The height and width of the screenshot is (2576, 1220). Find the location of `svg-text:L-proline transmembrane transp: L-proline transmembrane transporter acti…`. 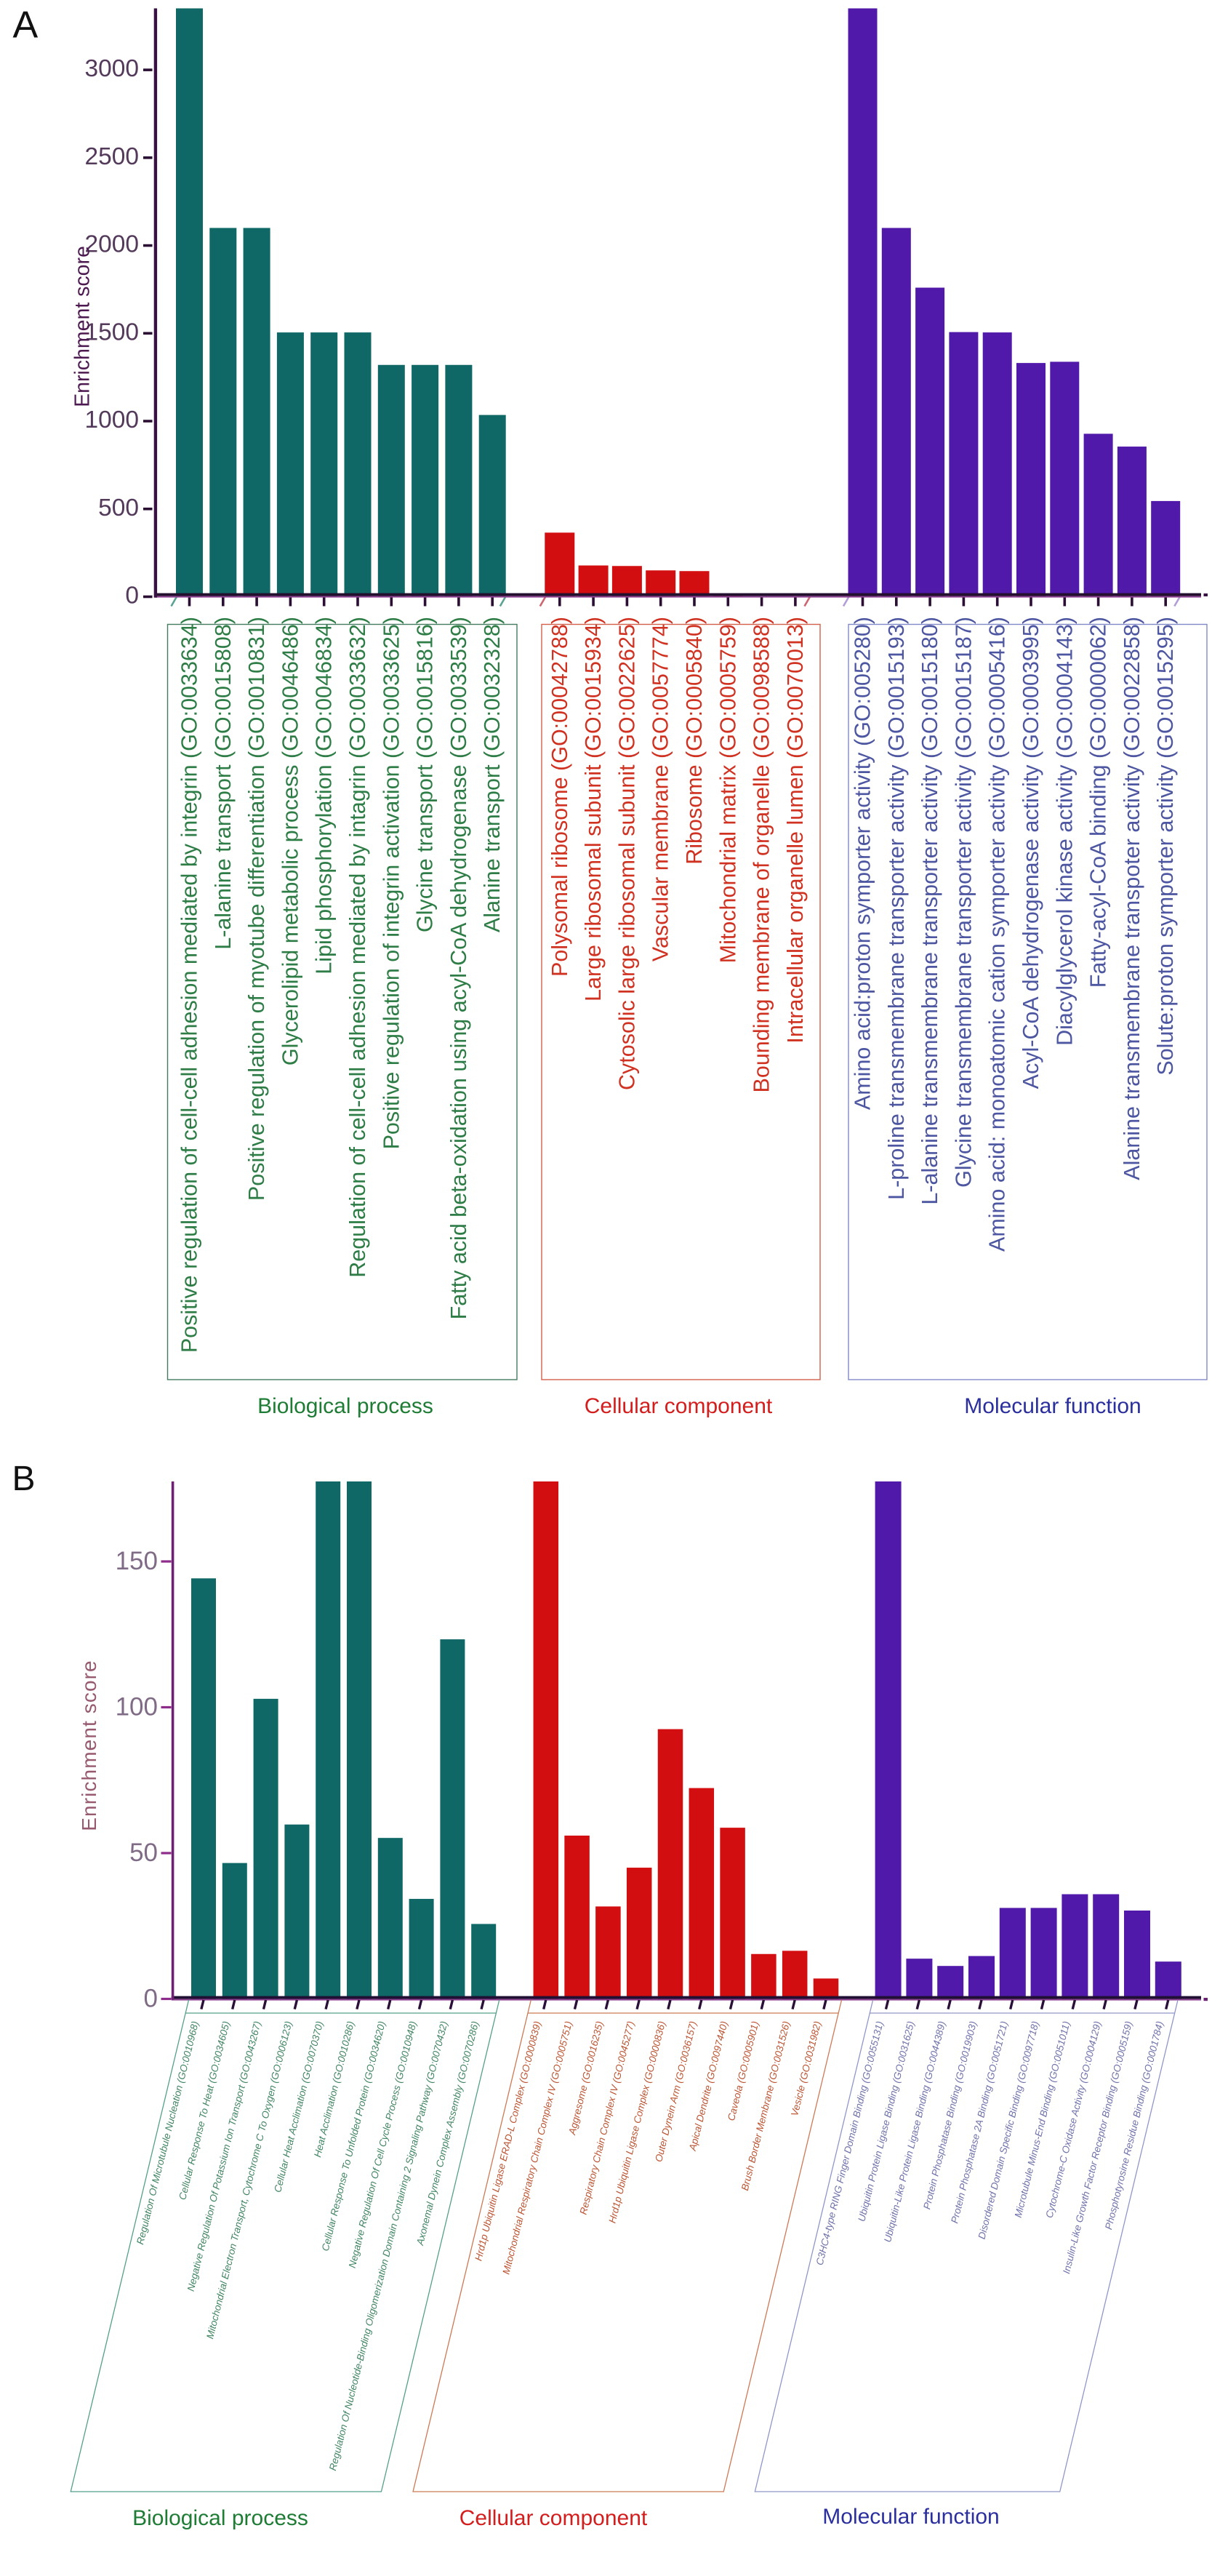

svg-text:L-proline transmembrane transp: L-proline transmembrane transporter acti… is located at coordinates (896, 908).